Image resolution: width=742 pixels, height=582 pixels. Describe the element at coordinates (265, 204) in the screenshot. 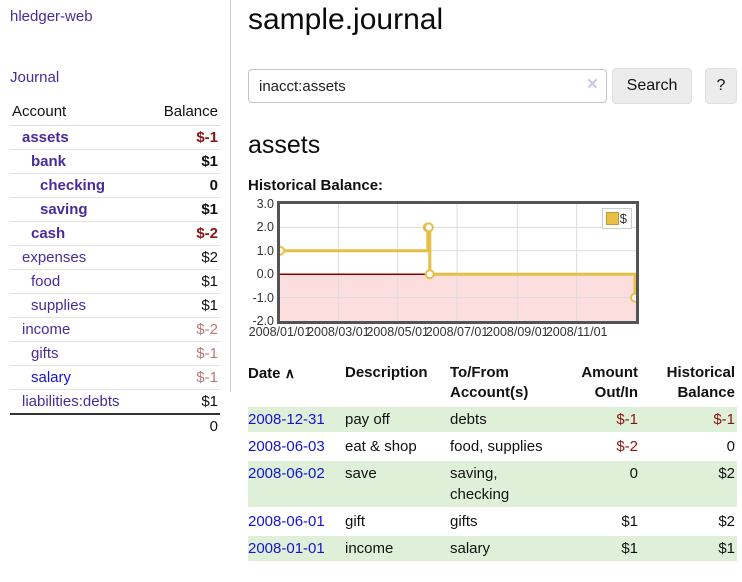

I see `y-tick-label: 3.0` at that location.